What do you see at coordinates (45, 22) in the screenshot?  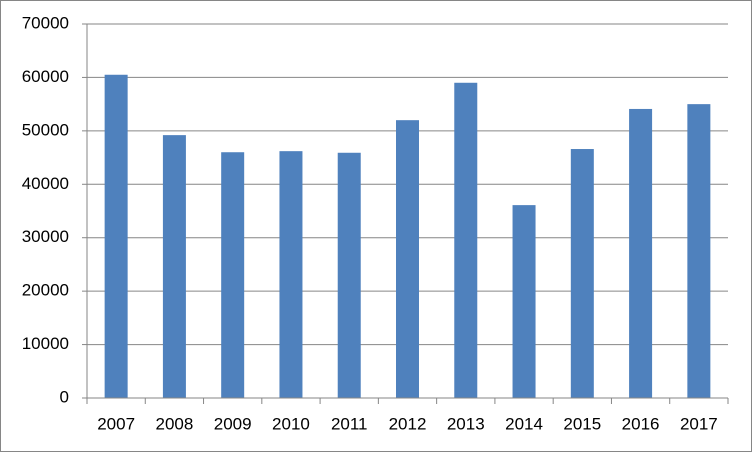 I see `y-tick-label: 70000` at bounding box center [45, 22].